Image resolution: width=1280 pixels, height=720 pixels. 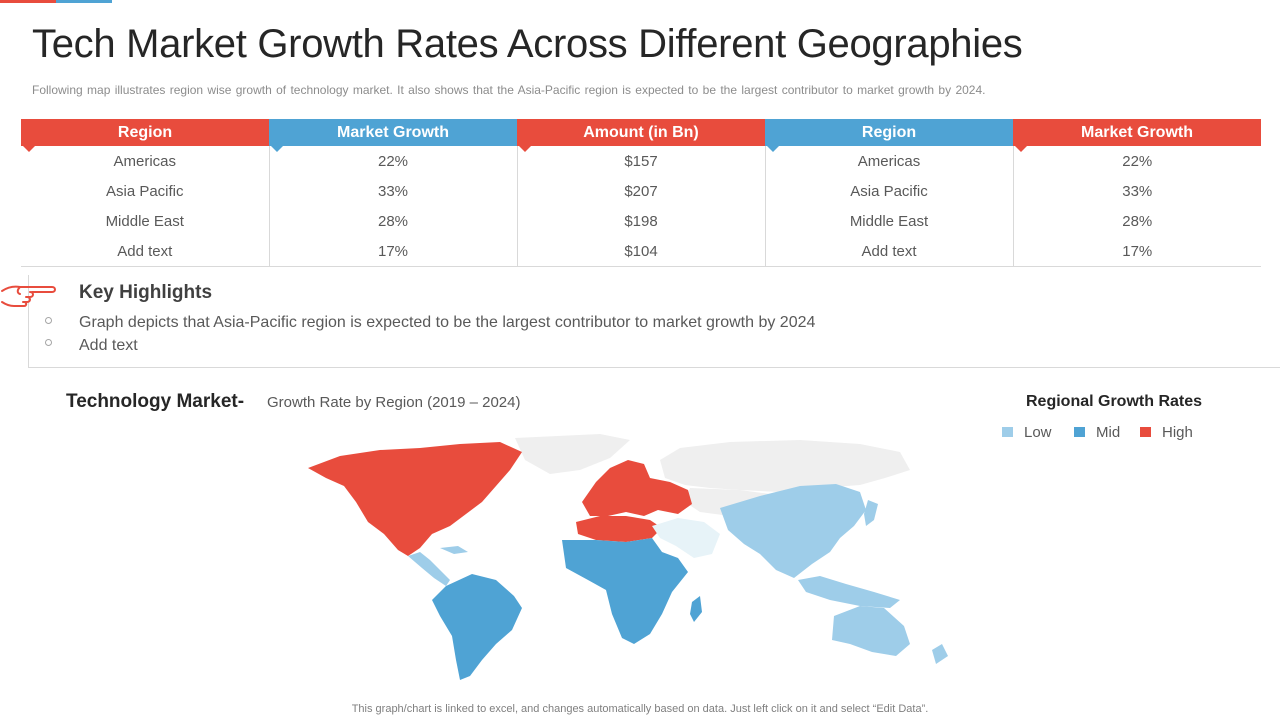 What do you see at coordinates (394, 402) in the screenshot?
I see `map-subtitle: Growth Rate by Region (2019 – 2024)` at bounding box center [394, 402].